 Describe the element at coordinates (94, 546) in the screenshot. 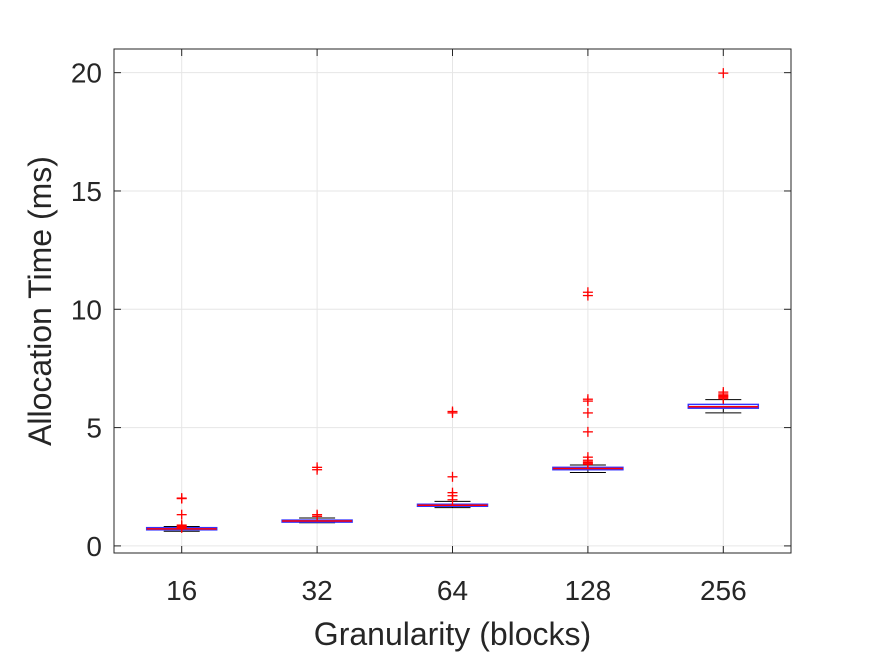

I see `y-tick-label: 0` at that location.